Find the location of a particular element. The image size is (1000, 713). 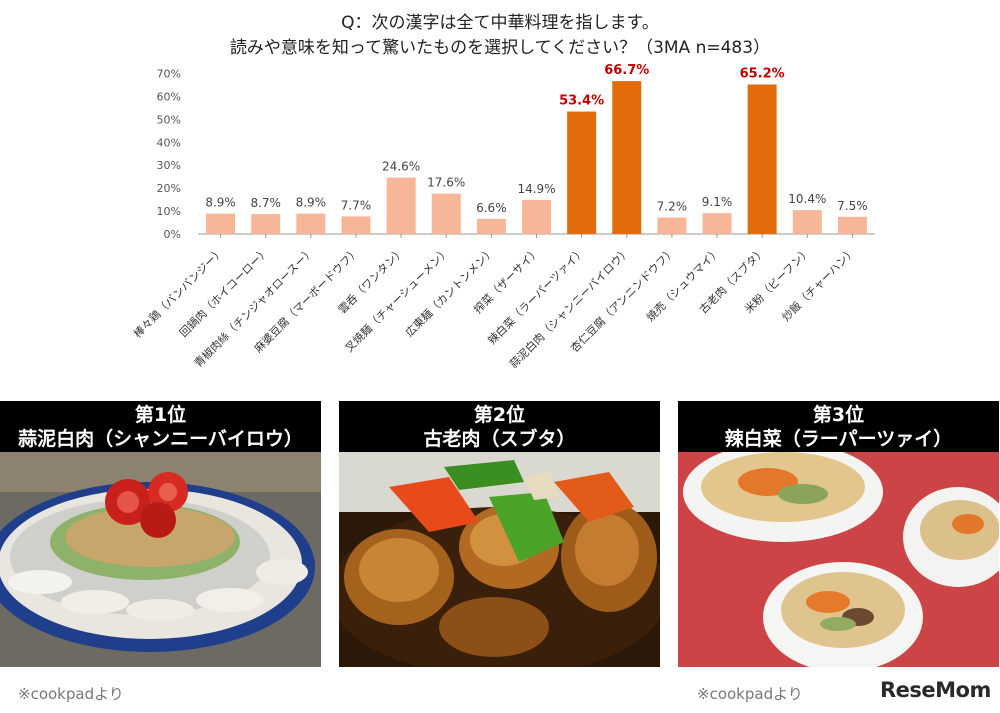

y-tick-label: 70% is located at coordinates (169, 74).